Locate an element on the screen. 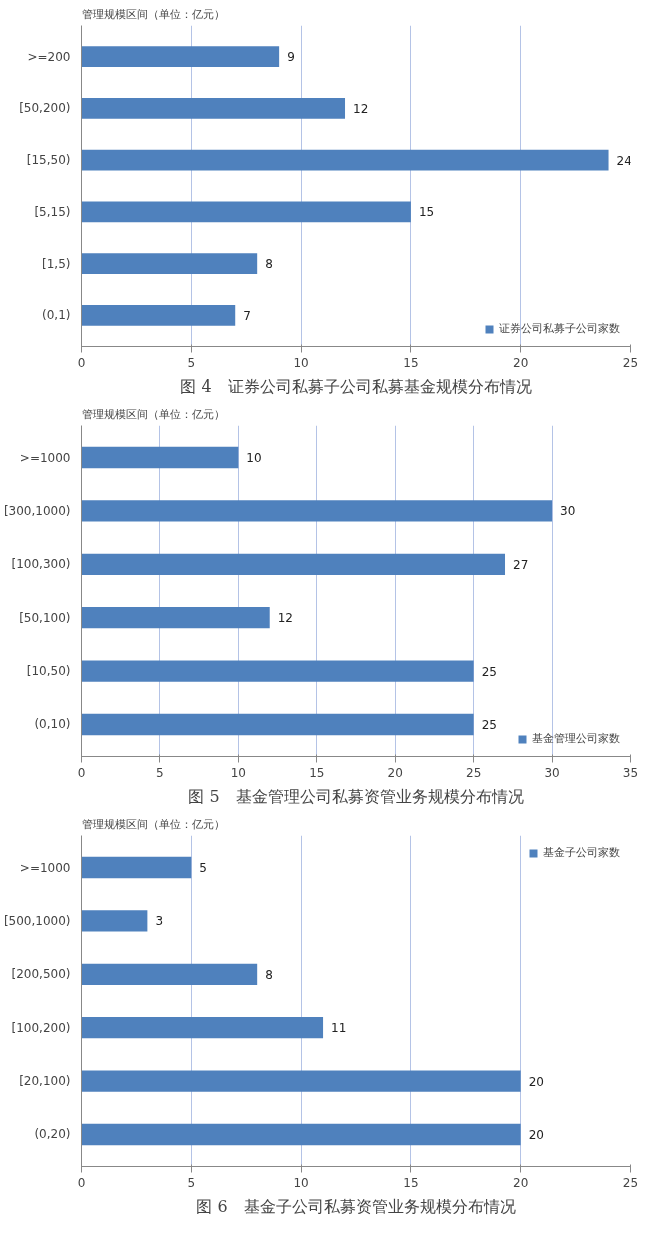  y-tick-label: (0,10) is located at coordinates (52, 724).